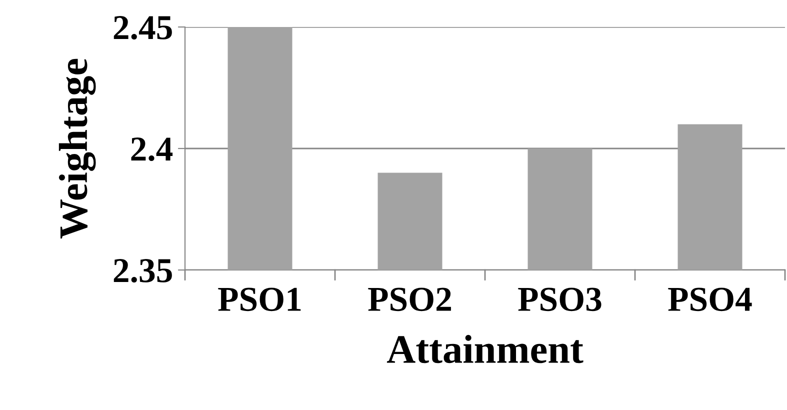 The image size is (787, 410). Describe the element at coordinates (77, 148) in the screenshot. I see `y-axis-title: Weightage` at that location.